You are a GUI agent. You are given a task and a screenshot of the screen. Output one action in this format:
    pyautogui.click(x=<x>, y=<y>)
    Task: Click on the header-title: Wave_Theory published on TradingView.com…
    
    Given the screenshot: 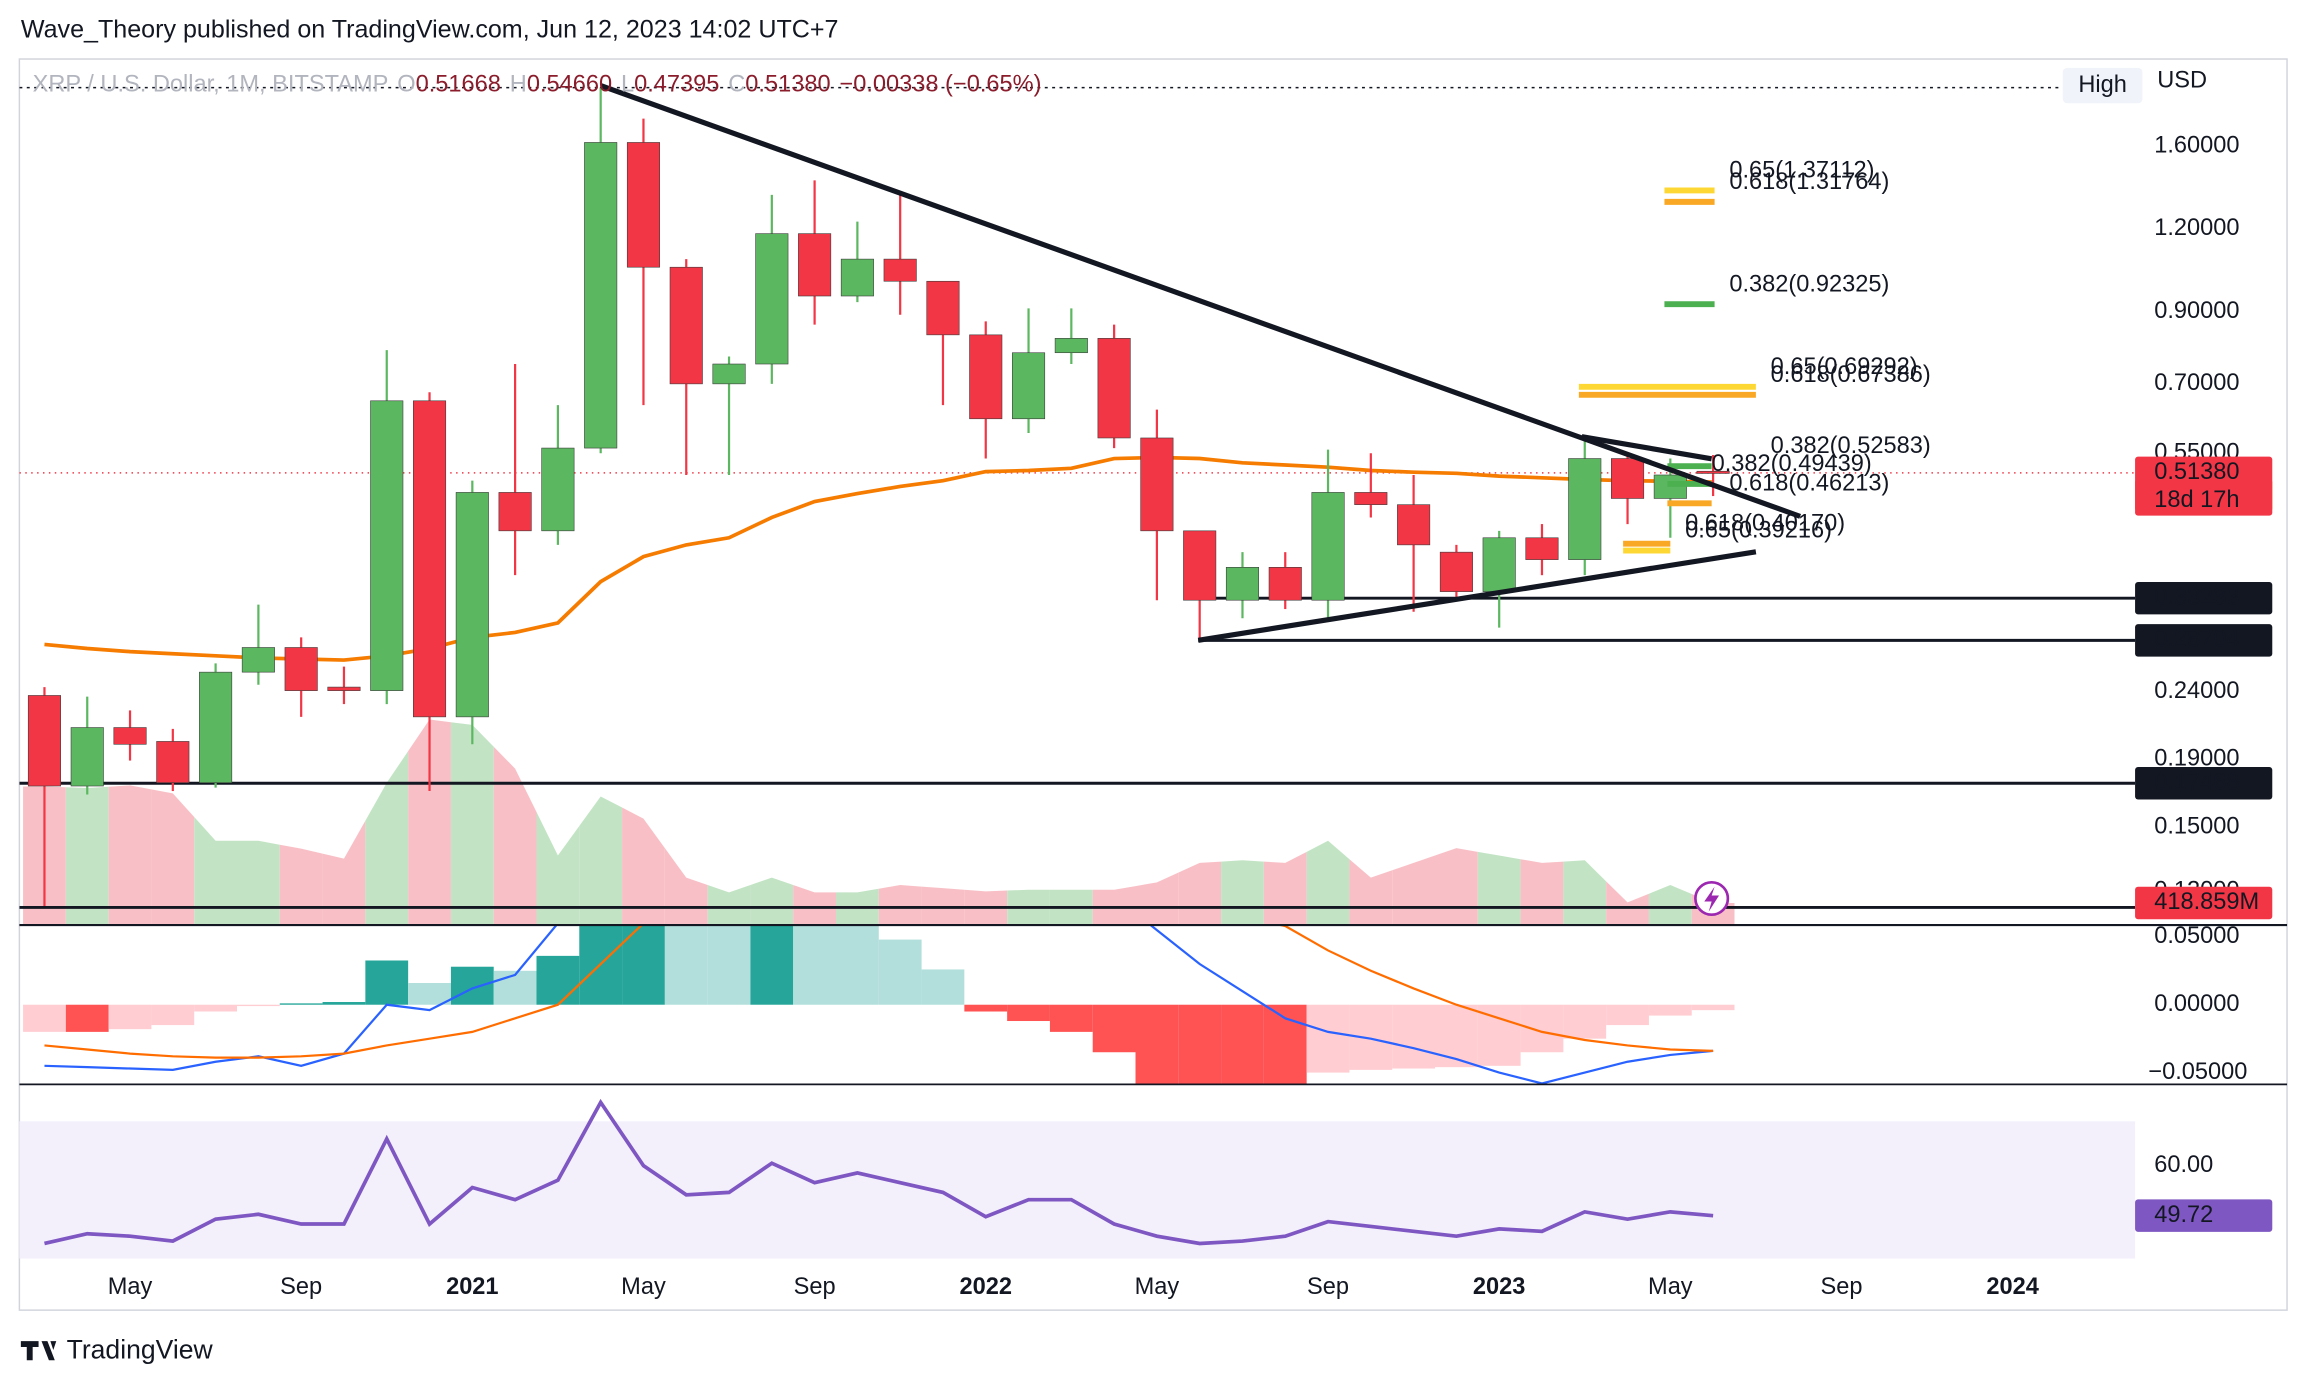 What is the action you would take?
    pyautogui.click(x=430, y=30)
    